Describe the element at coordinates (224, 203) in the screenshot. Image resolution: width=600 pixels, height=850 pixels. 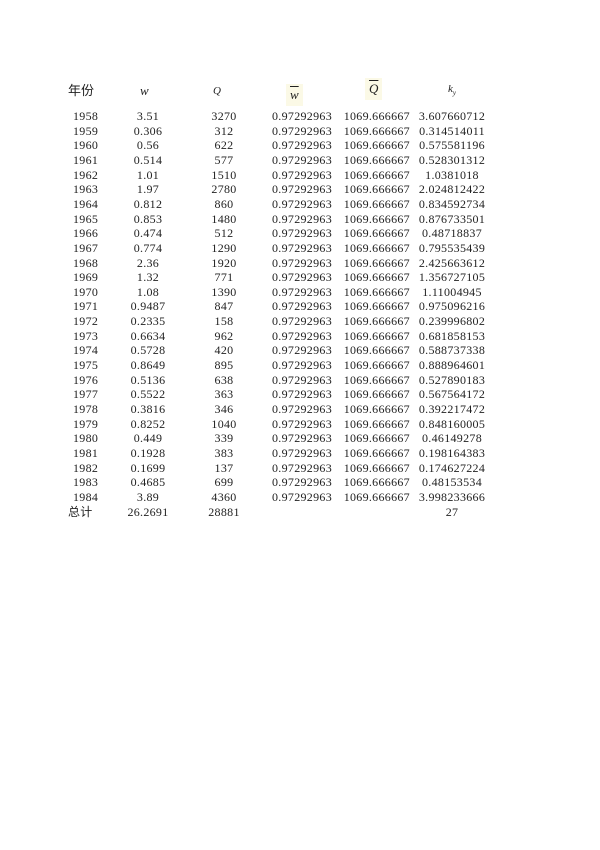
I see `cell-q: 860` at that location.